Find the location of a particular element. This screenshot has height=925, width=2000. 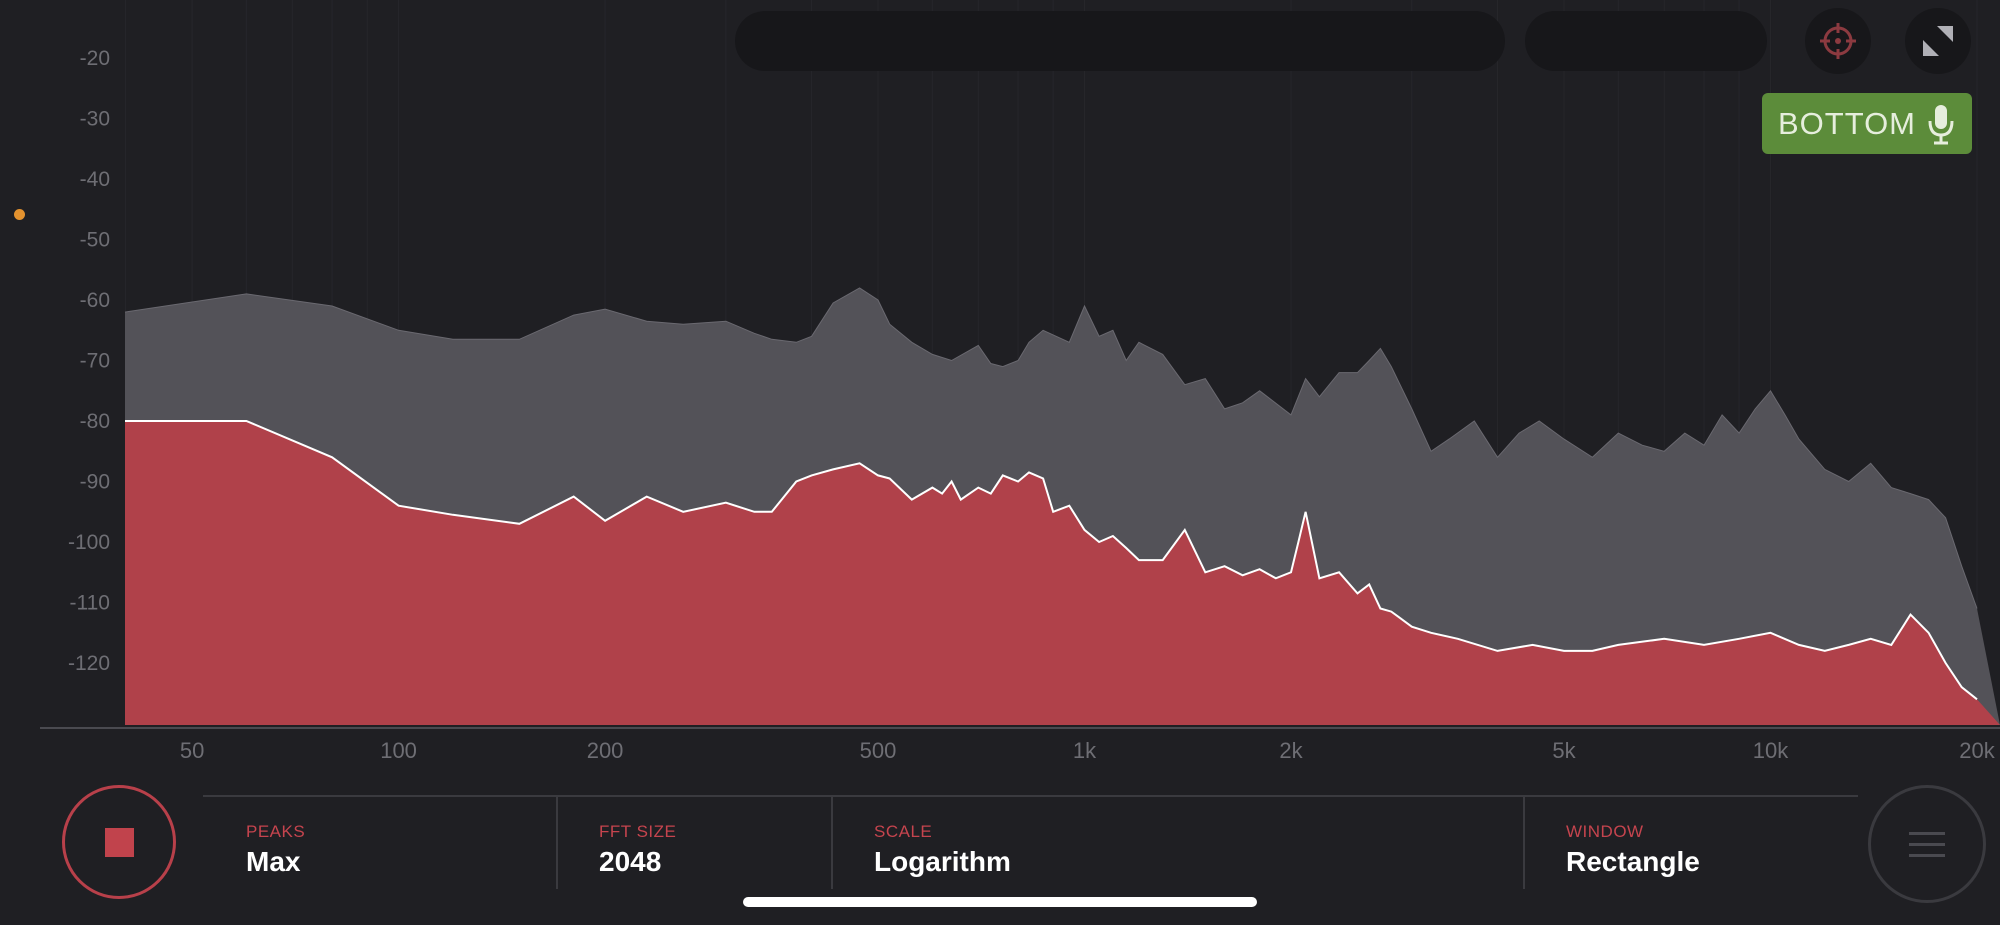

stop-button is located at coordinates (119, 842).